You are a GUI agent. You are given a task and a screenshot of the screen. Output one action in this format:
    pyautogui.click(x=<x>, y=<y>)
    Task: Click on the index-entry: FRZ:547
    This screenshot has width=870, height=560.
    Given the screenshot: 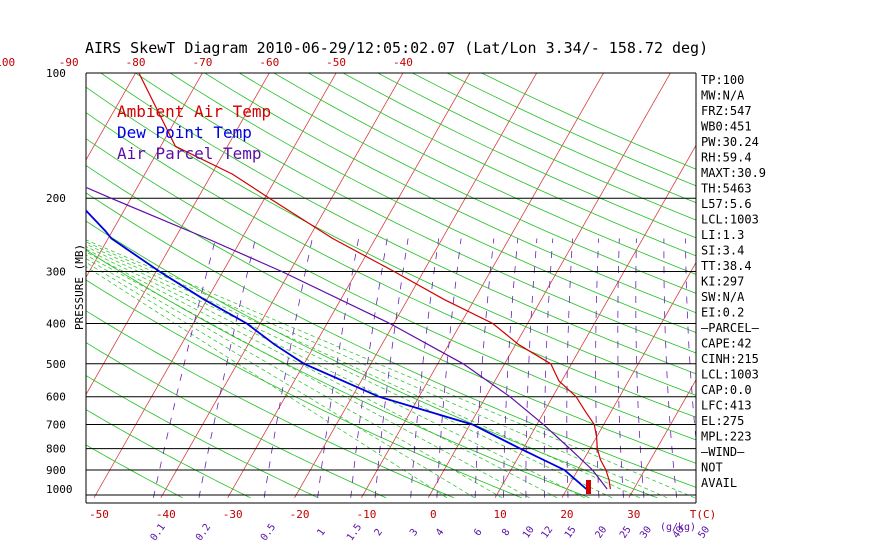 What is the action you would take?
    pyautogui.click(x=726, y=111)
    